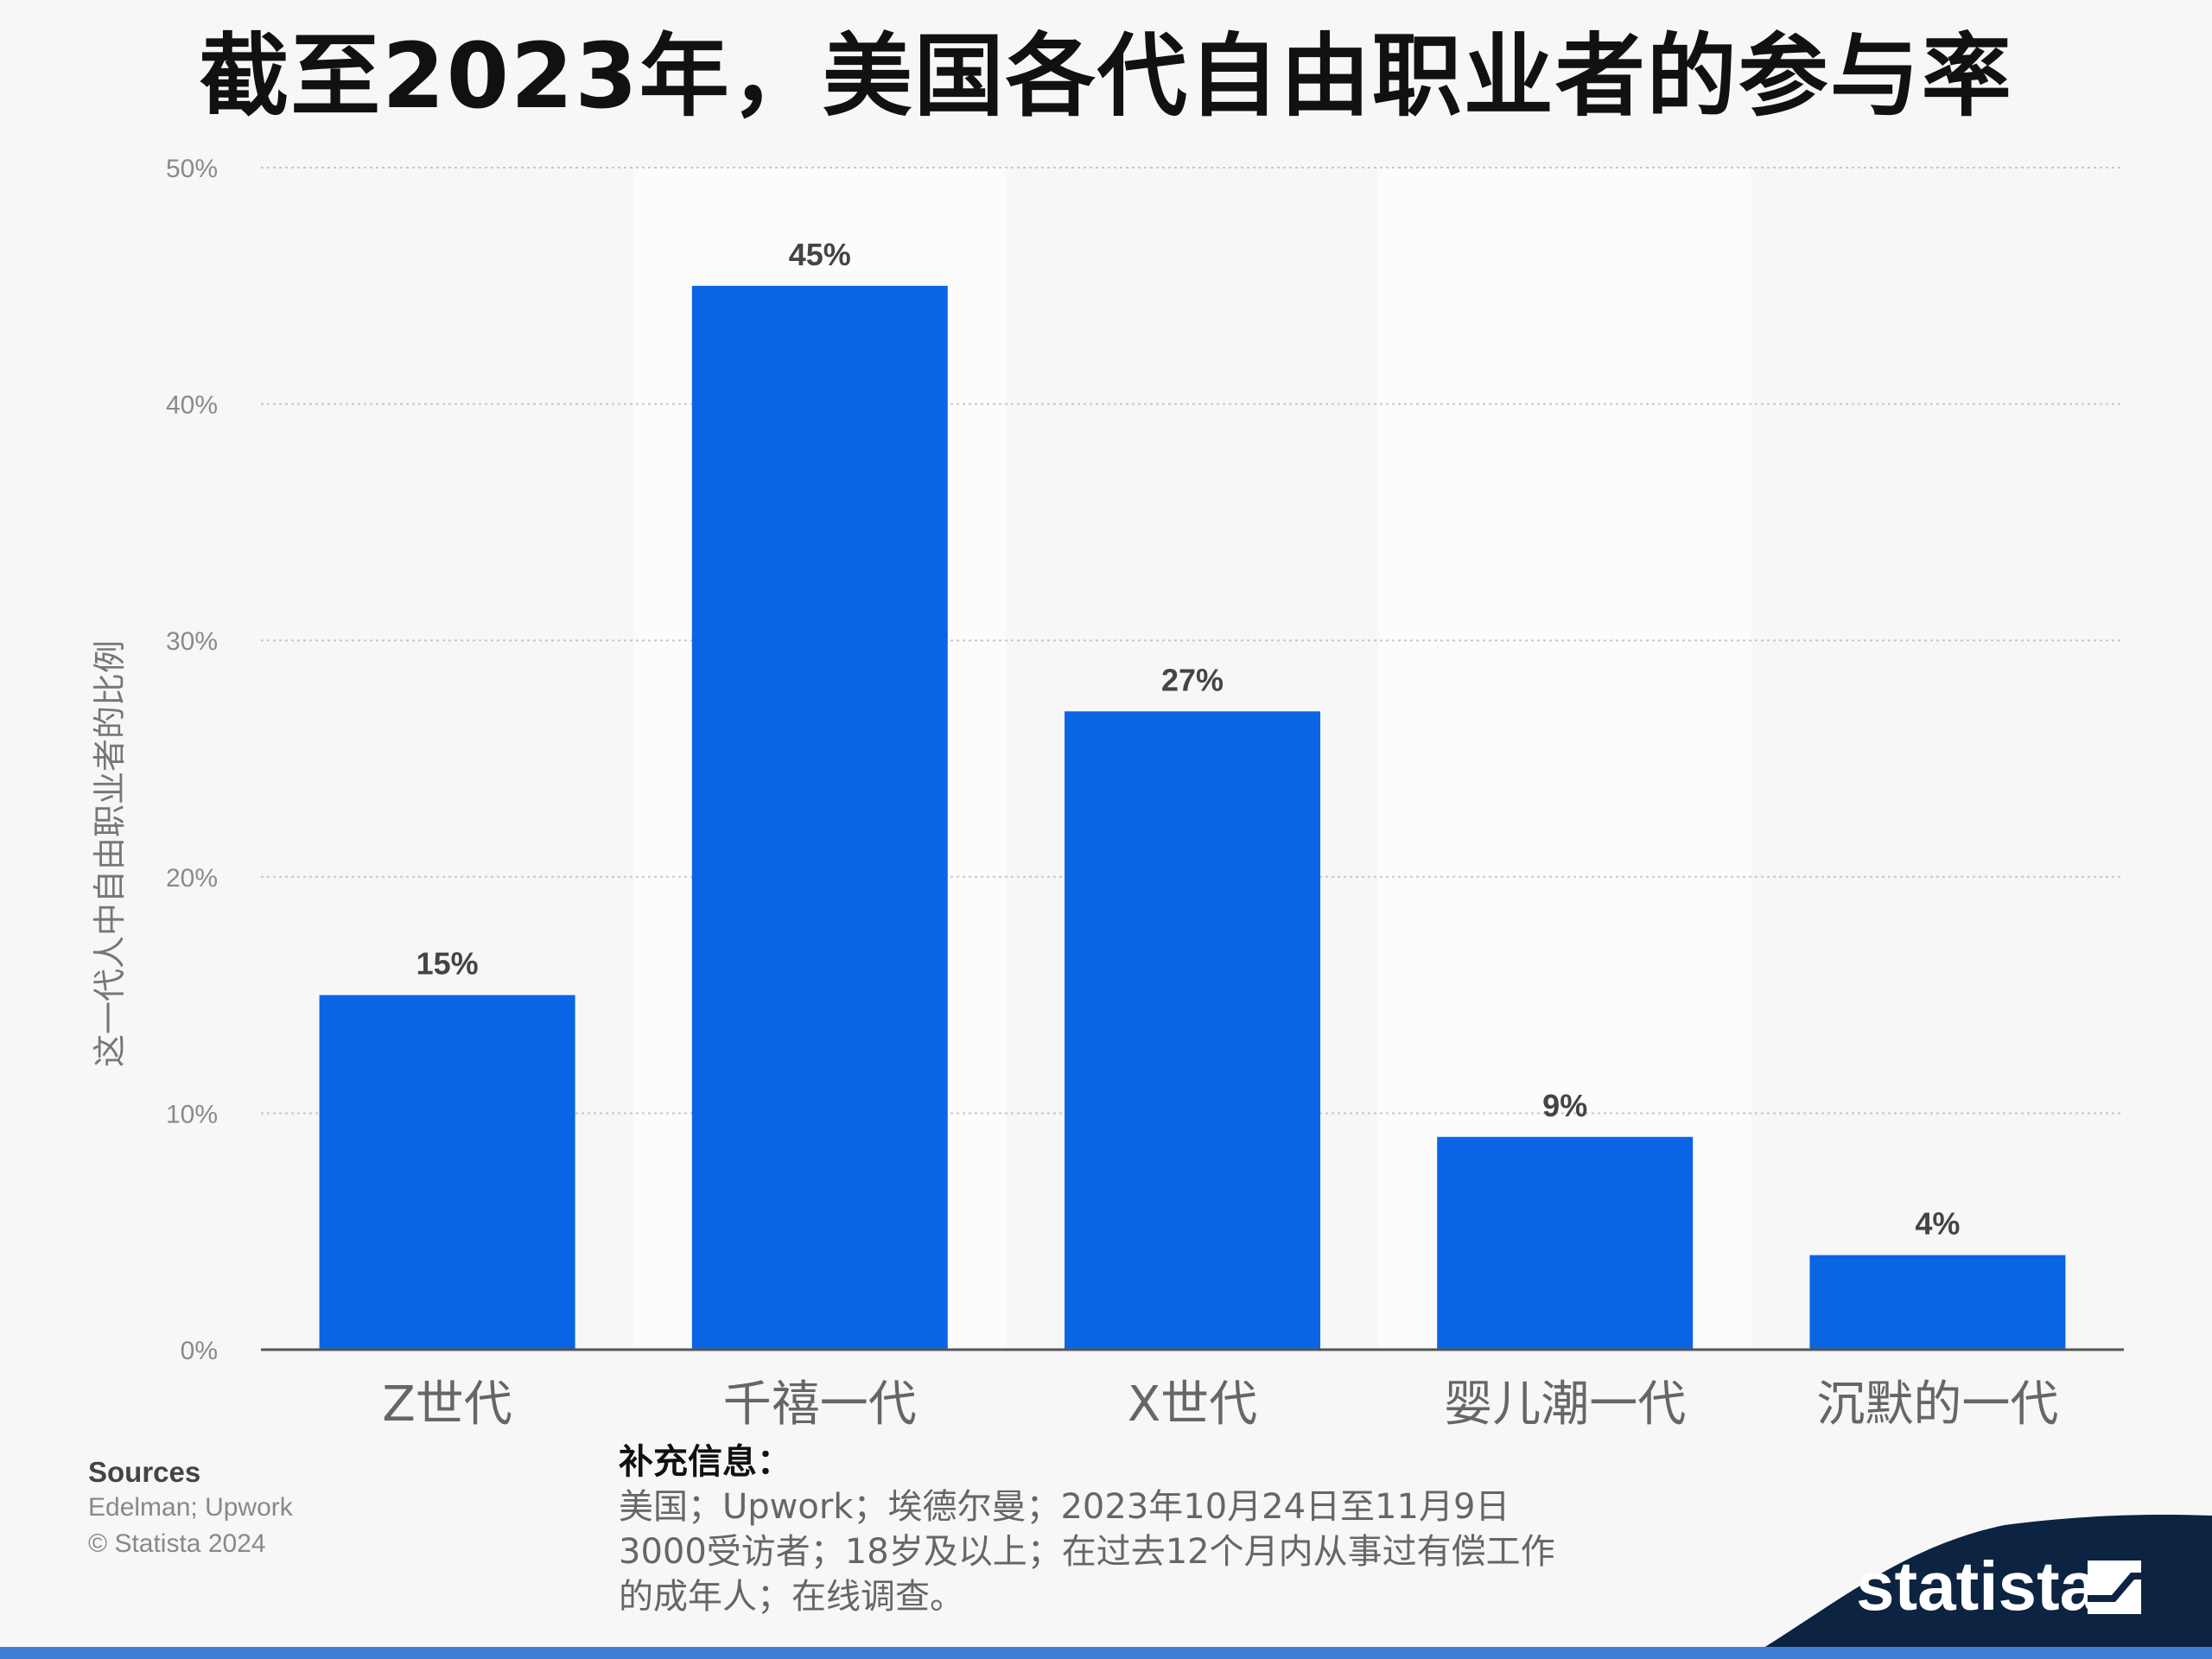  I want to click on x-axis-labels: Z世代 千禧一代 X世代 婴儿潮一代 沉默的一代, so click(1220, 1404).